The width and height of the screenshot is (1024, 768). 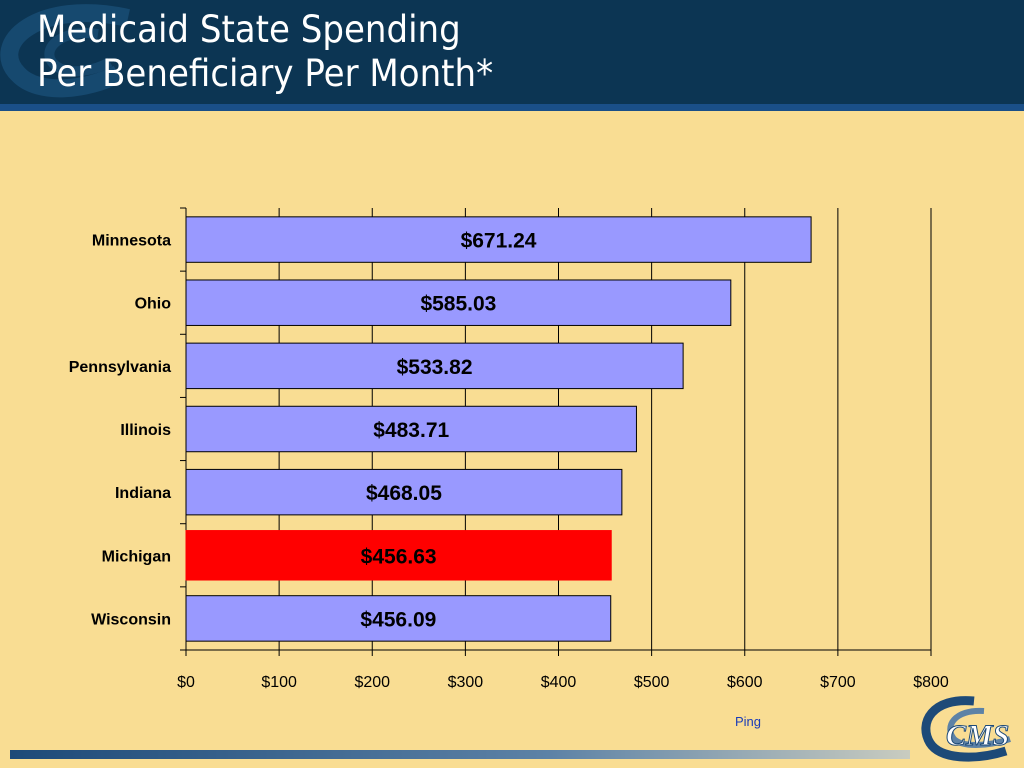 What do you see at coordinates (186, 682) in the screenshot?
I see `x-tick-label: $0` at bounding box center [186, 682].